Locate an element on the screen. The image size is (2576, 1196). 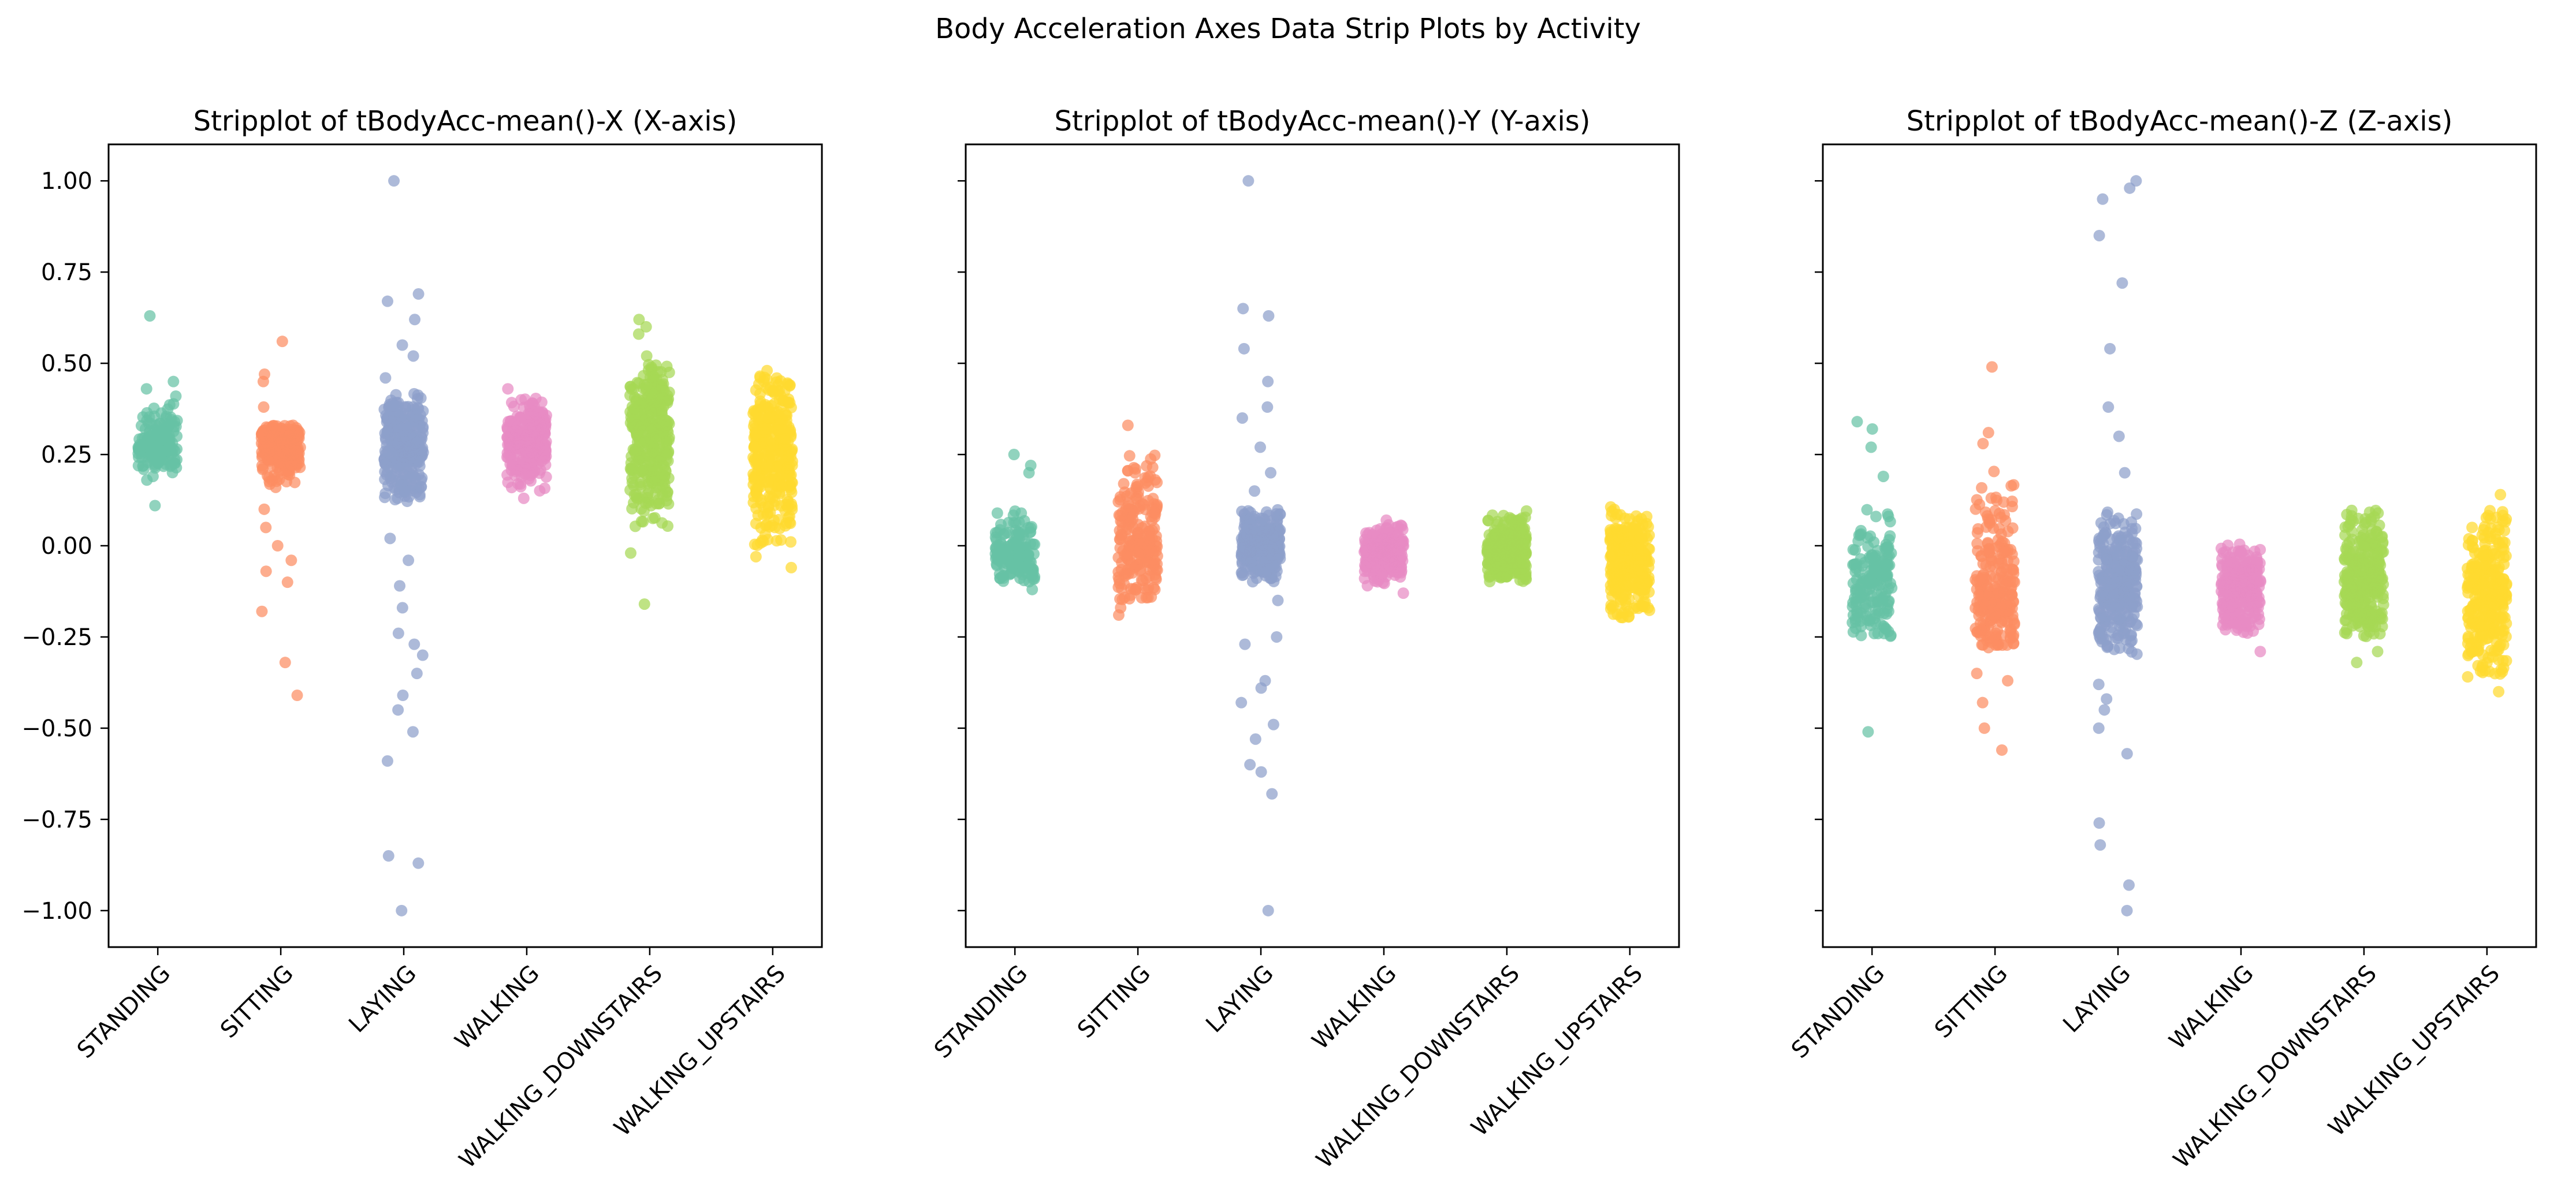
y-tick-label: 0.25 is located at coordinates (66, 455).